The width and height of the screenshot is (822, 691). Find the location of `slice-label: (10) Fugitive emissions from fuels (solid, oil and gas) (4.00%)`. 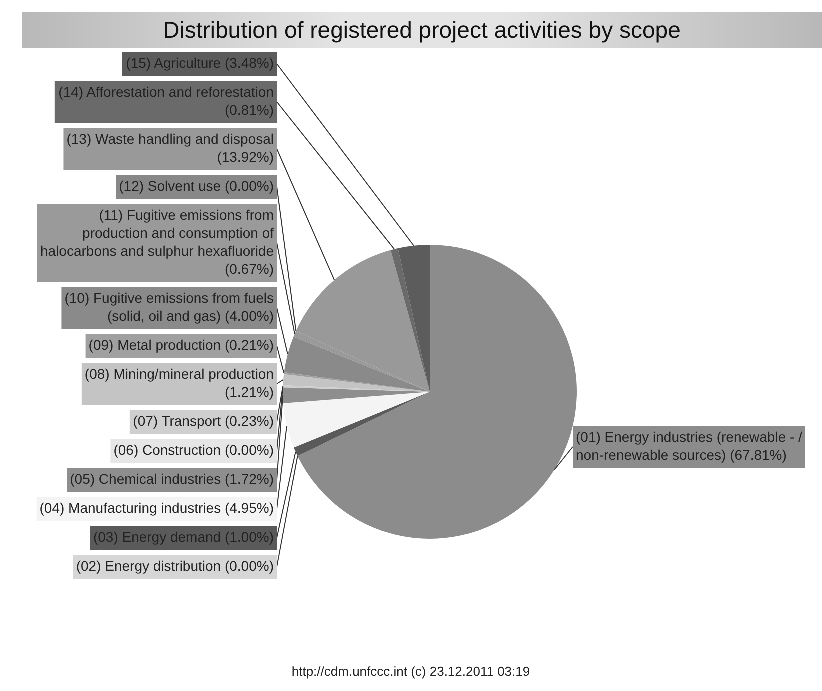

slice-label: (10) Fugitive emissions from fuels (solid, oil and gas) (4.00%) is located at coordinates (169, 307).